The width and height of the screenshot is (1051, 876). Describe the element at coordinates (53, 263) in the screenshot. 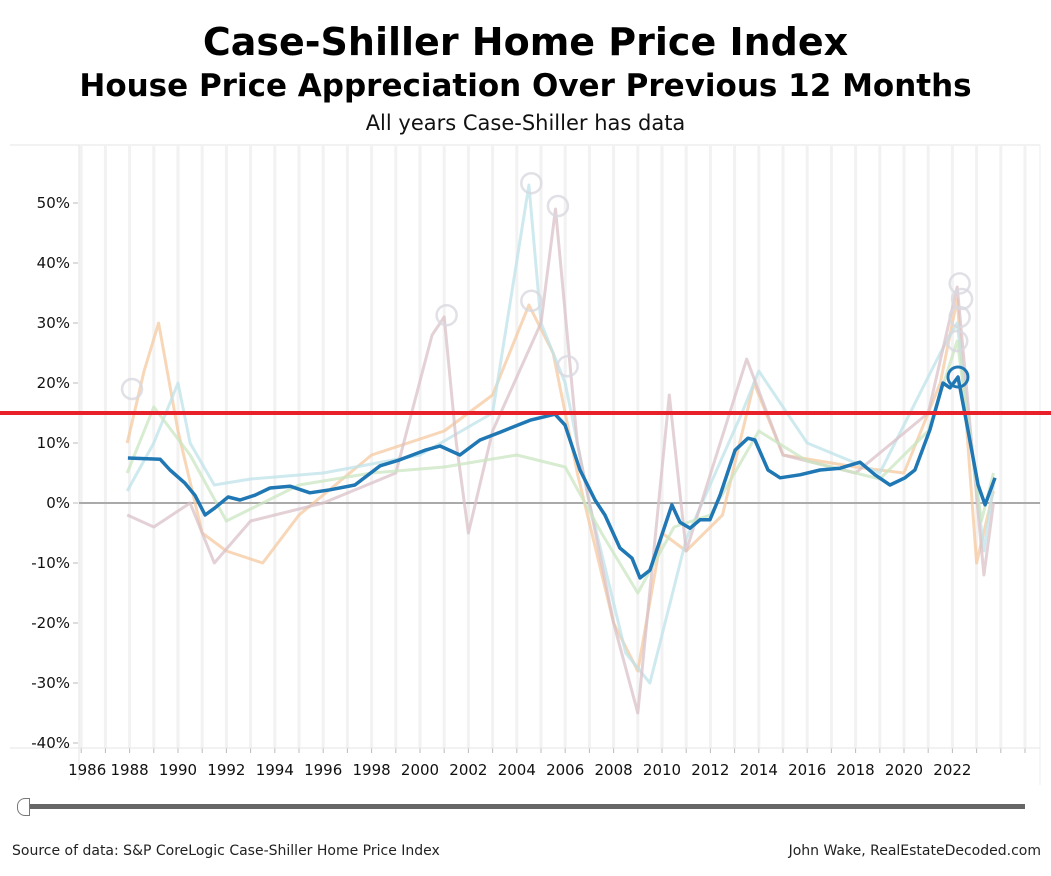

I see `y-tick-label: 40%` at that location.